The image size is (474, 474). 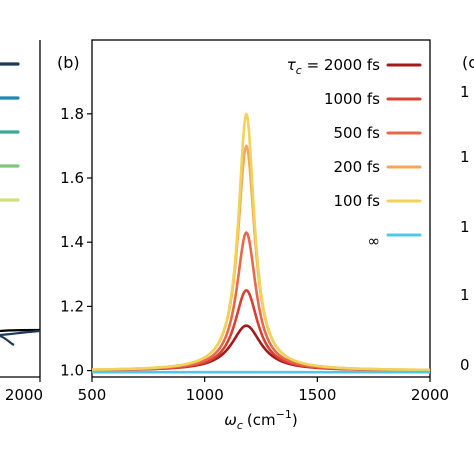 What do you see at coordinates (357, 201) in the screenshot?
I see `legend-label: 100 fs` at bounding box center [357, 201].